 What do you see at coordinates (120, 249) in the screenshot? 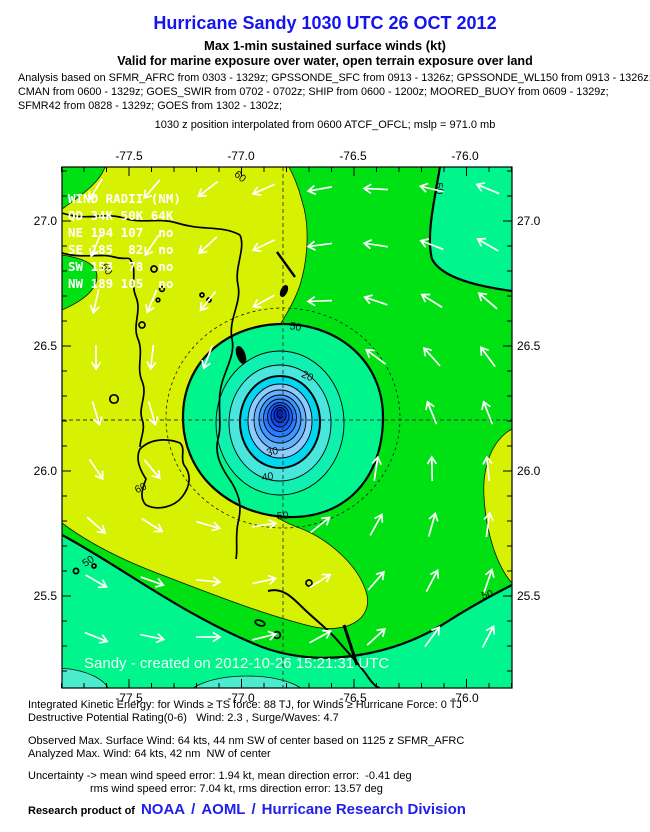
I see `wind-radii-row-se: SE 185 82 no` at bounding box center [120, 249].